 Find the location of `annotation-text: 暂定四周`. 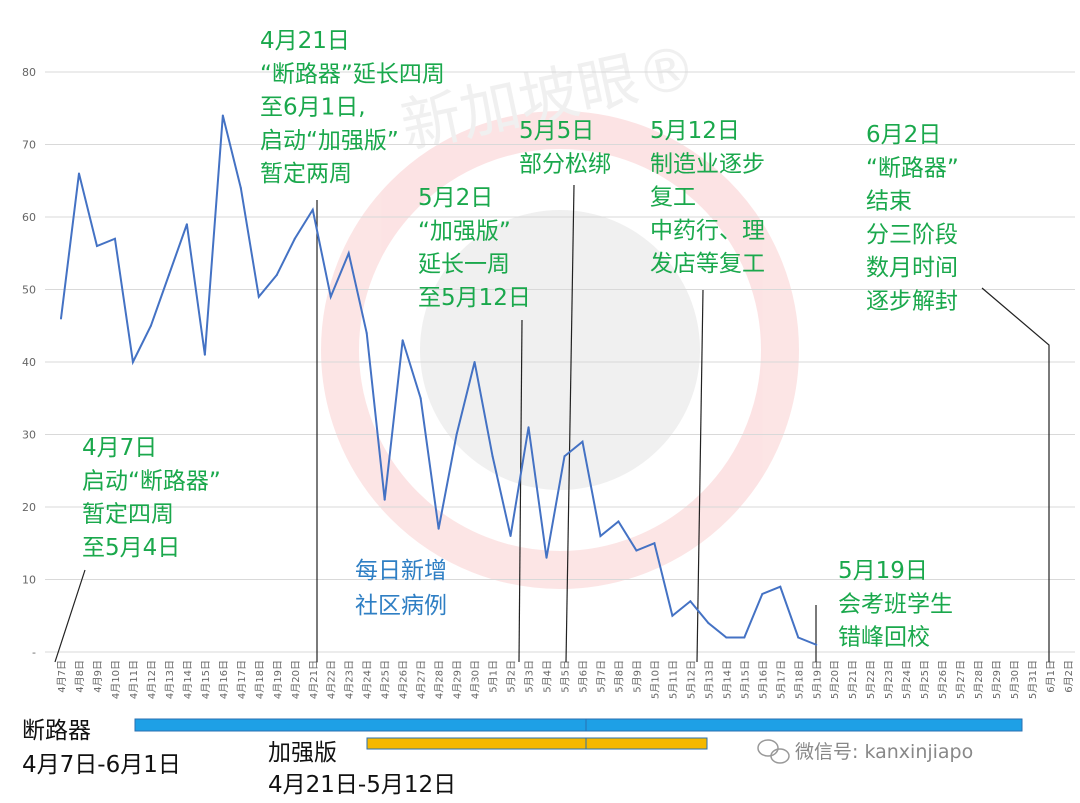

annotation-text: 暂定四周 is located at coordinates (128, 515).